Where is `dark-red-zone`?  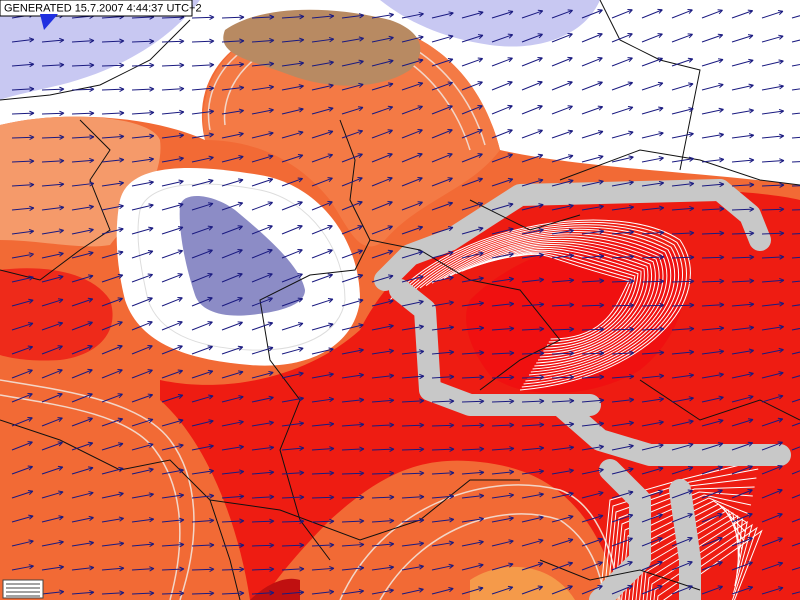 dark-red-zone is located at coordinates (275, 589).